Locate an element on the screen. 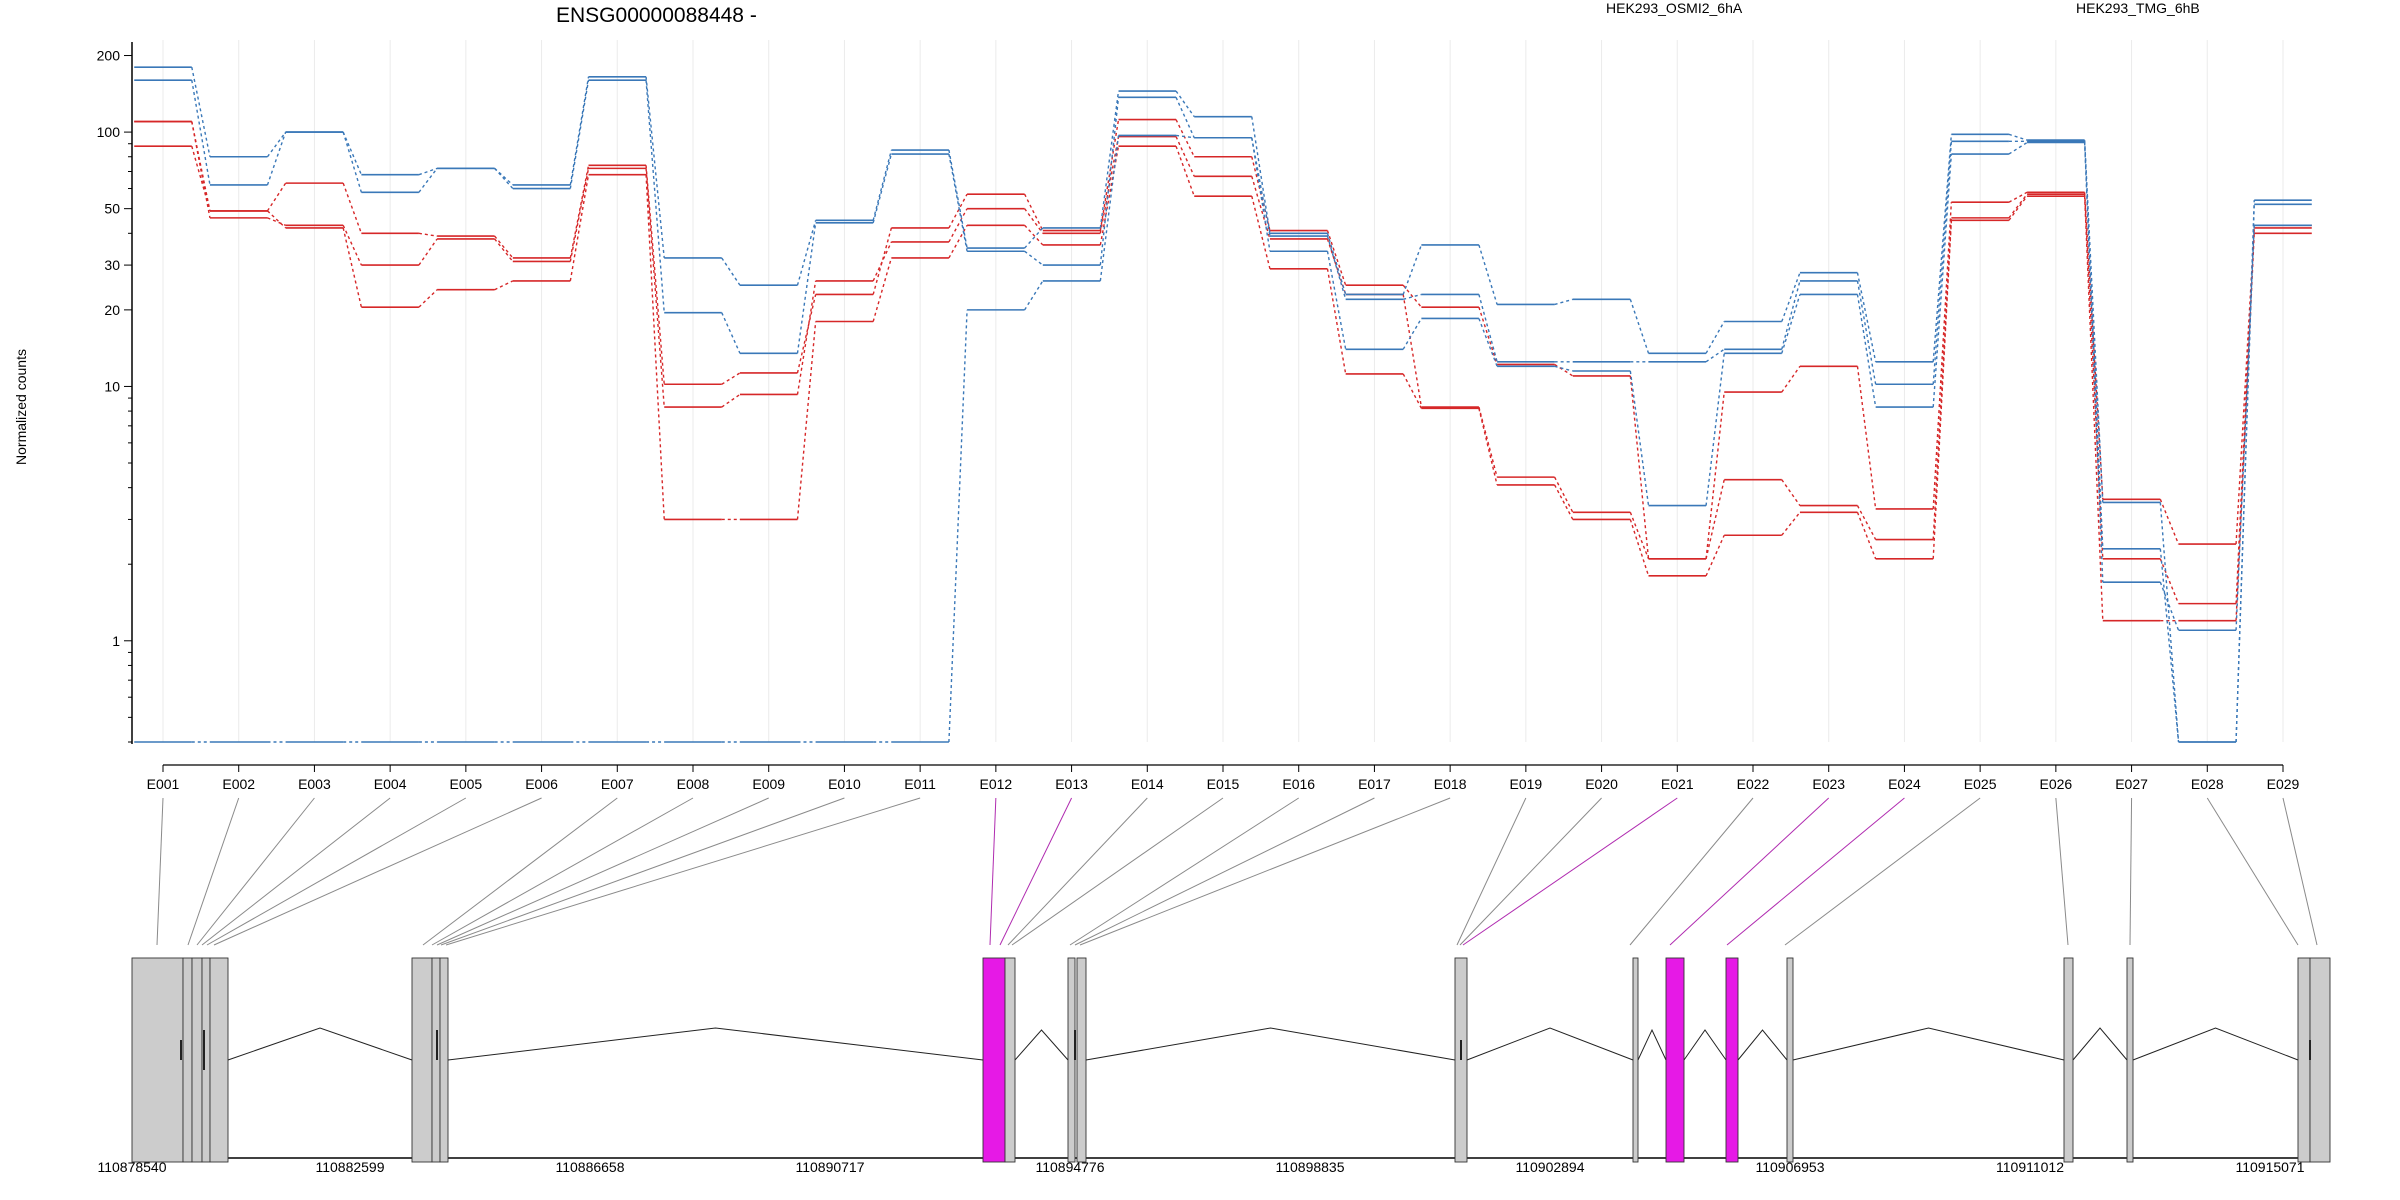  coordinate-tick-label: 110890717 is located at coordinates (829, 1167).